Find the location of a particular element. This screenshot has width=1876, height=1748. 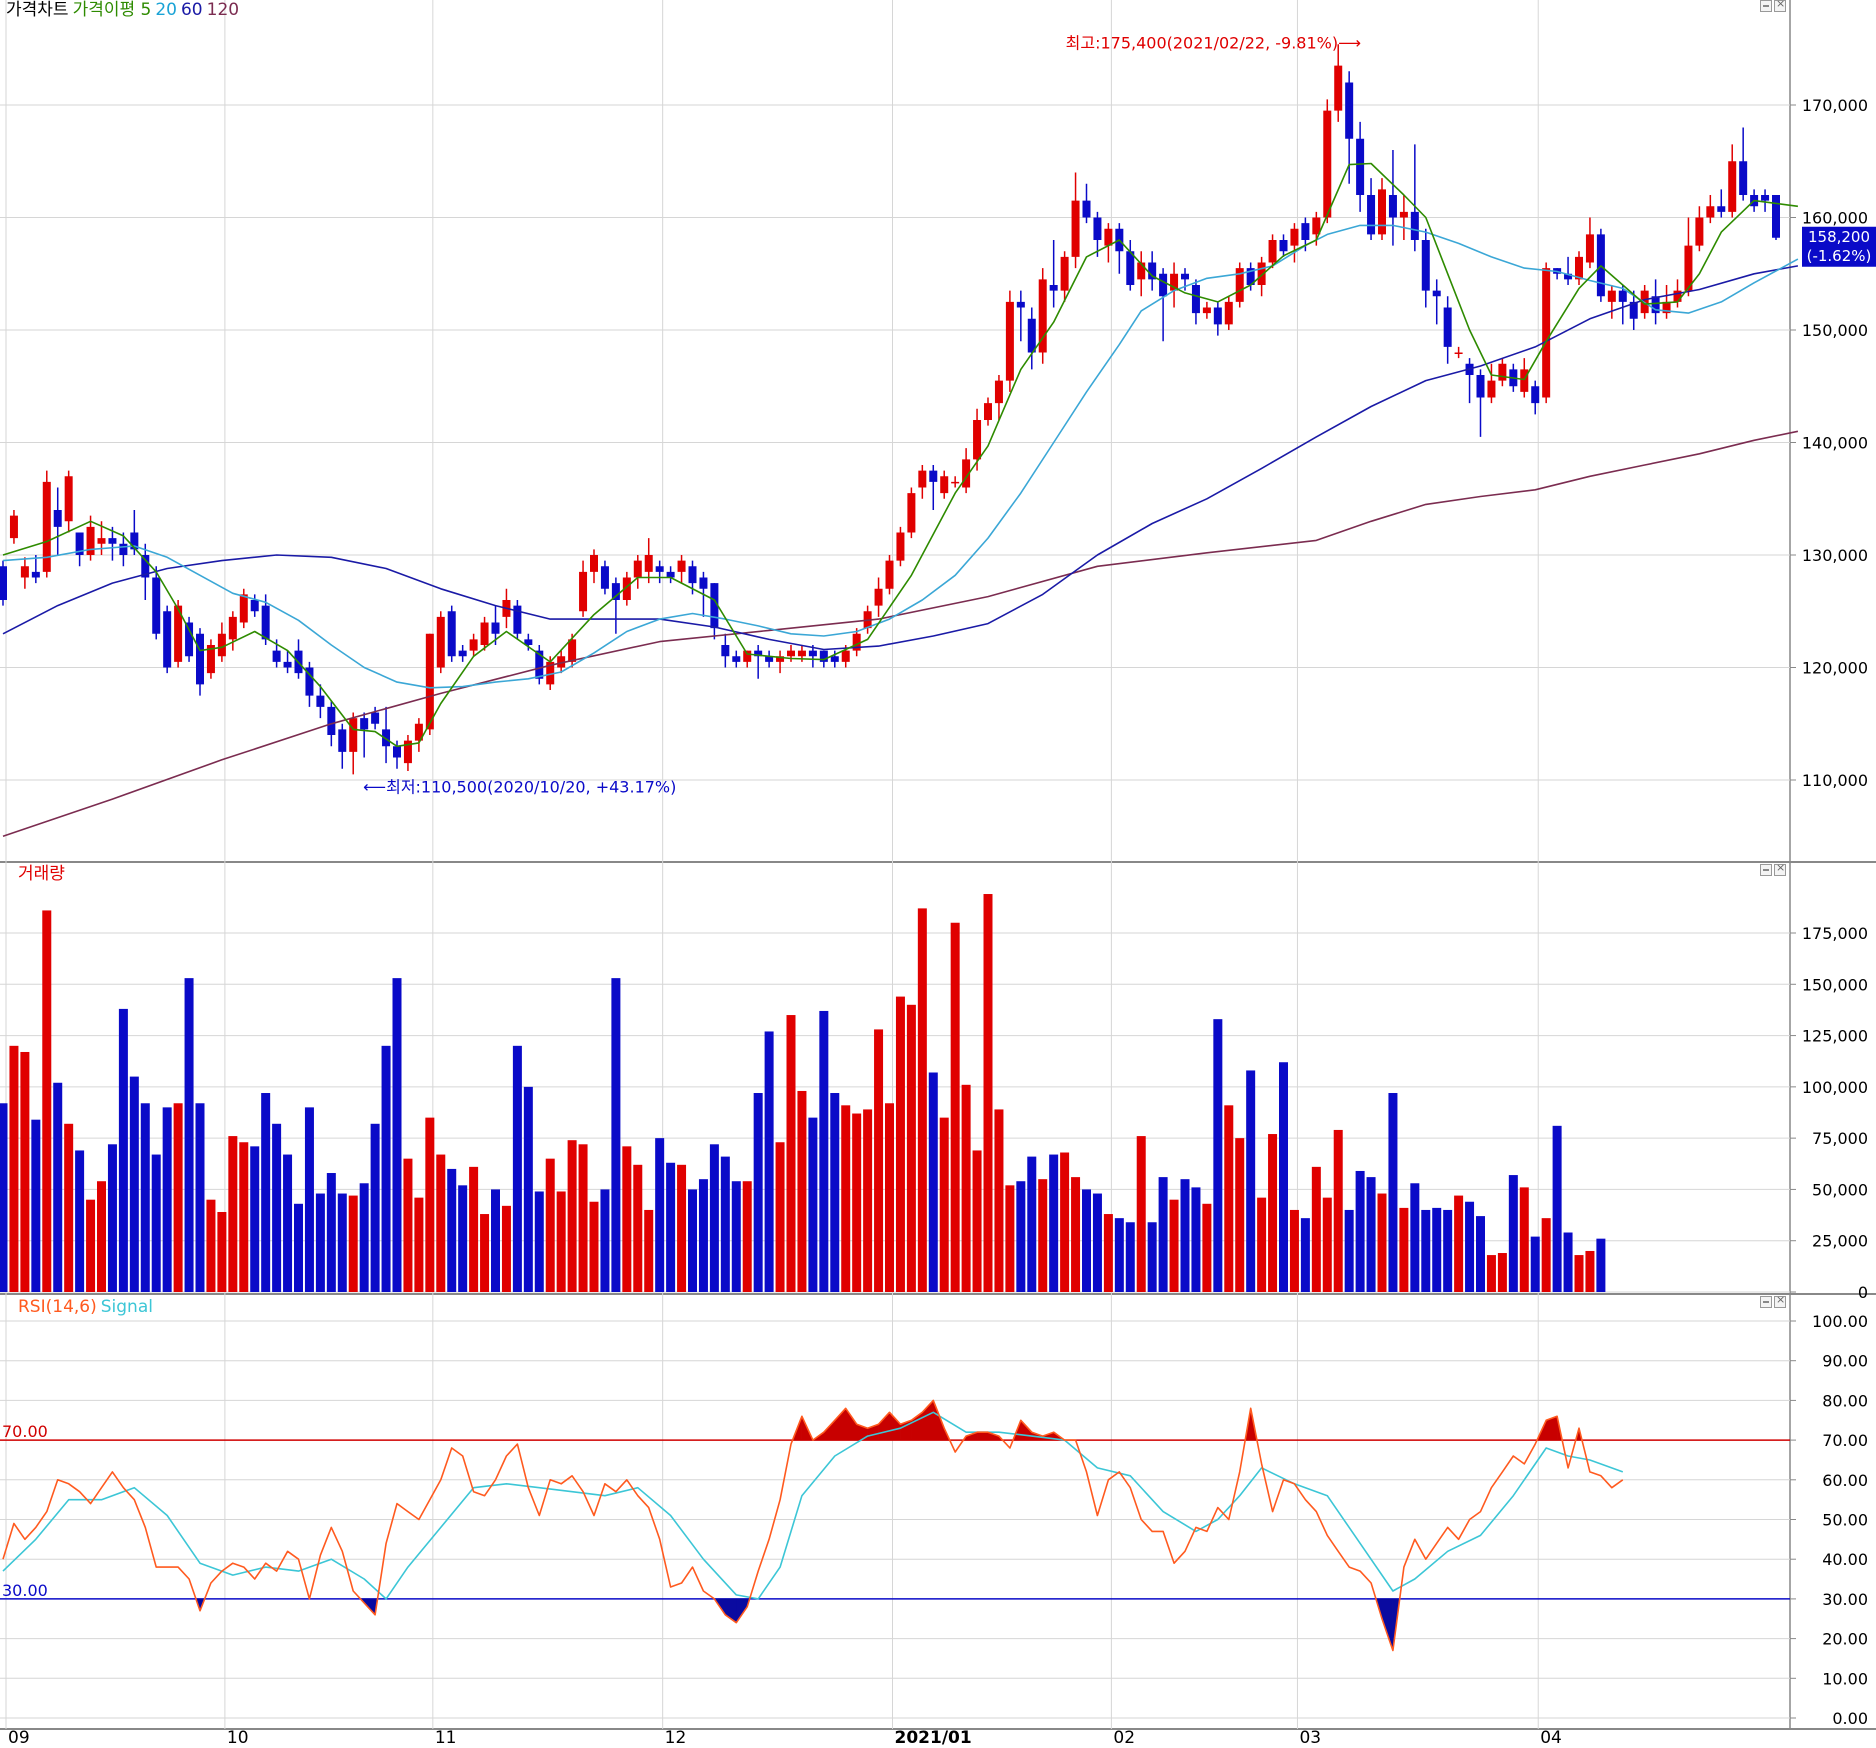

legend-rsi: RSI(14,6) is located at coordinates (57, 1307).